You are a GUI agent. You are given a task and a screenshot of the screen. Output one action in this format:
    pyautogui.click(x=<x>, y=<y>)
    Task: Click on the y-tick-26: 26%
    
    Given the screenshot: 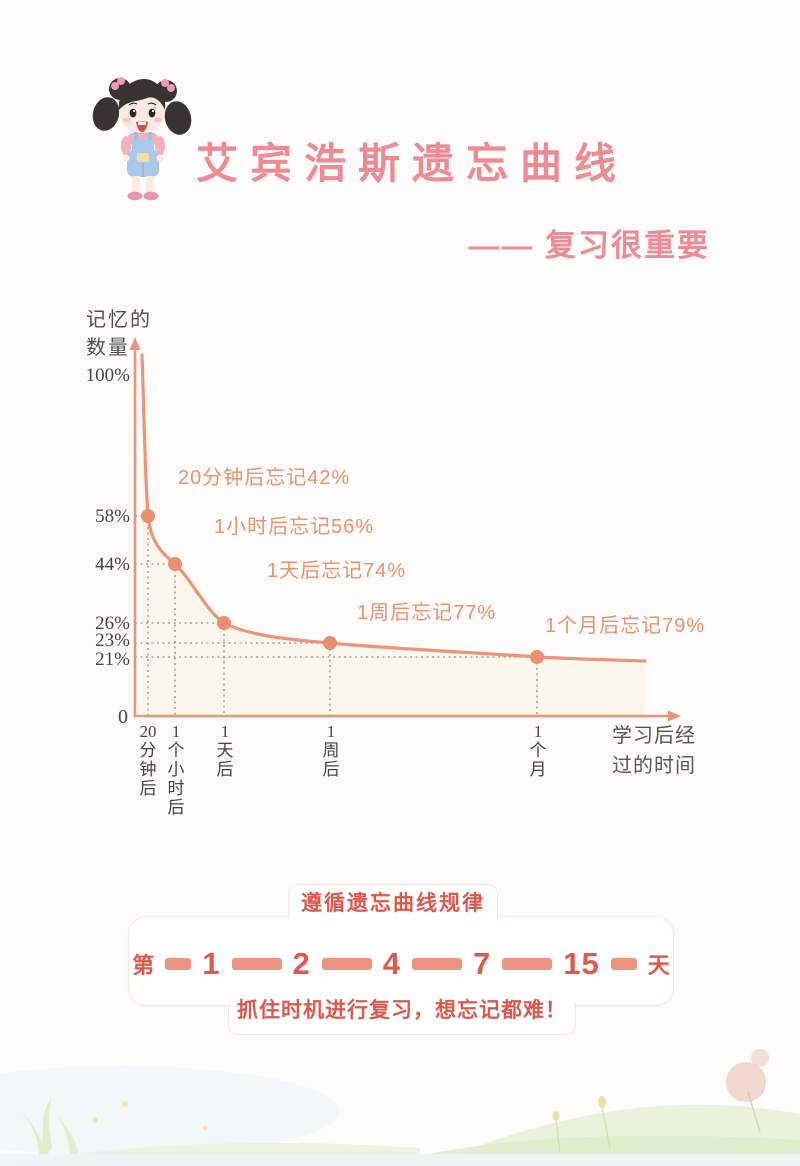 What is the action you would take?
    pyautogui.click(x=112, y=623)
    